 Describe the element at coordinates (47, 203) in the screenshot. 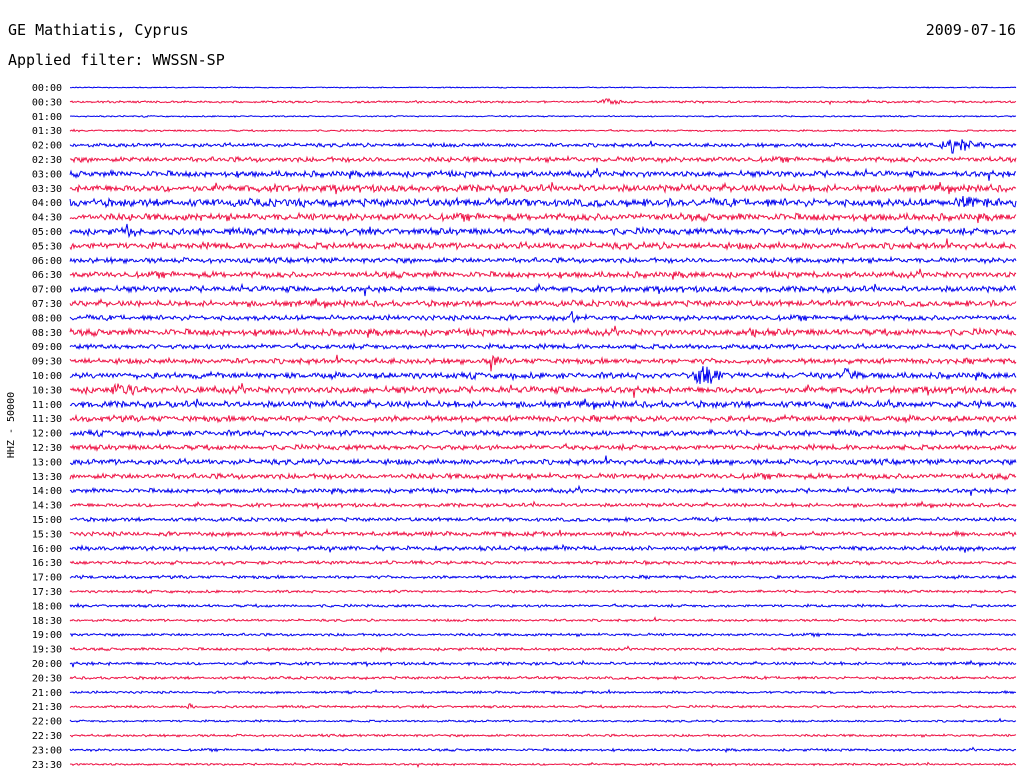

I see `time-label: 04:00` at that location.